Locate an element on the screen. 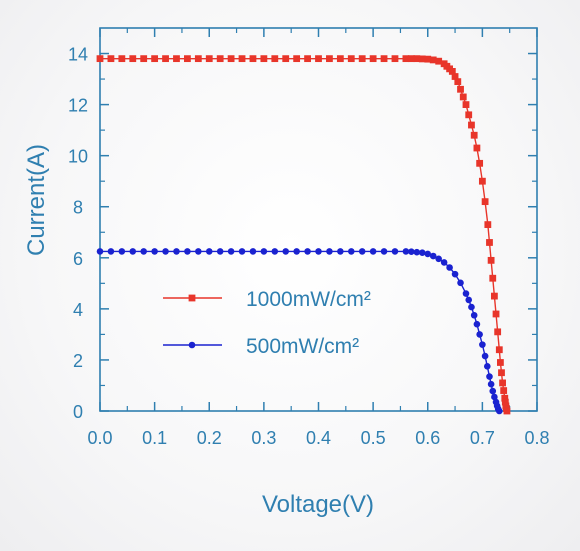  legend-1000-label: 1000mW/cm² is located at coordinates (308, 299).